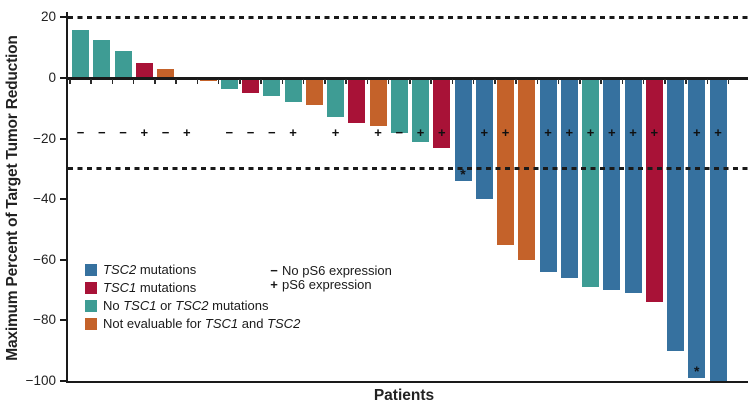 This screenshot has width=751, height=409. Describe the element at coordinates (52, 77) in the screenshot. I see `y-tick-label: 0` at that location.